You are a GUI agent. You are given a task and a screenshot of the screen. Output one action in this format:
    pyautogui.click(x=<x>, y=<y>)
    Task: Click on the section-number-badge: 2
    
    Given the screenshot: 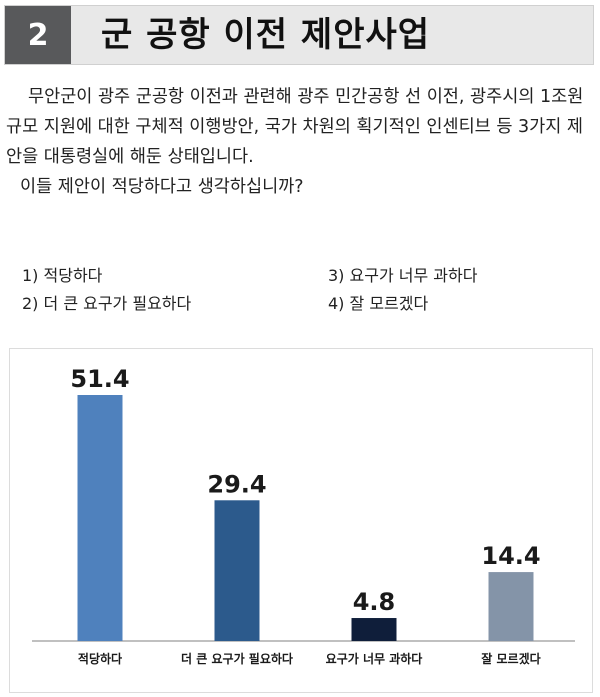 What is the action you would take?
    pyautogui.click(x=38, y=35)
    